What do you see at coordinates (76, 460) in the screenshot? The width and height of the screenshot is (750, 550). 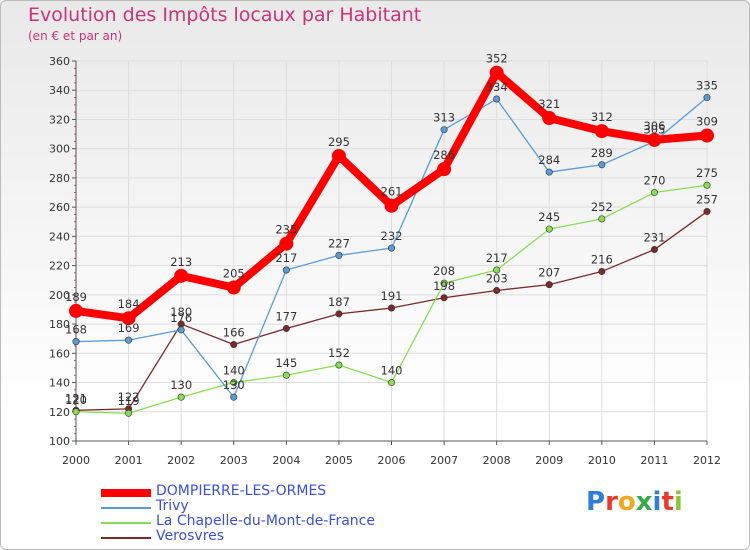 I see `x-tick-label: 2000` at bounding box center [76, 460].